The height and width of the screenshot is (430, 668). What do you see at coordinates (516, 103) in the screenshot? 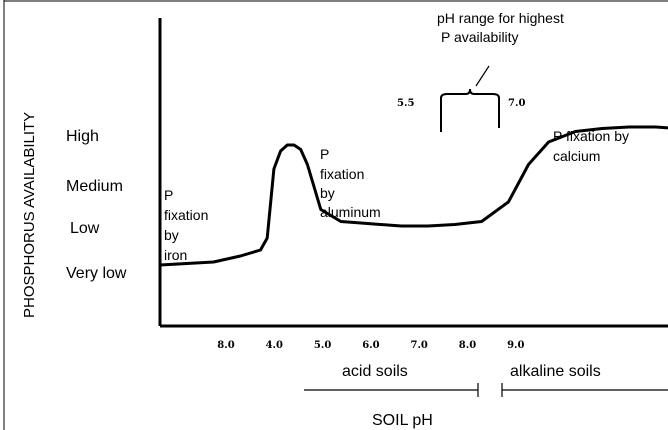
I see `bracket-label-high: 7.0` at bounding box center [516, 103].